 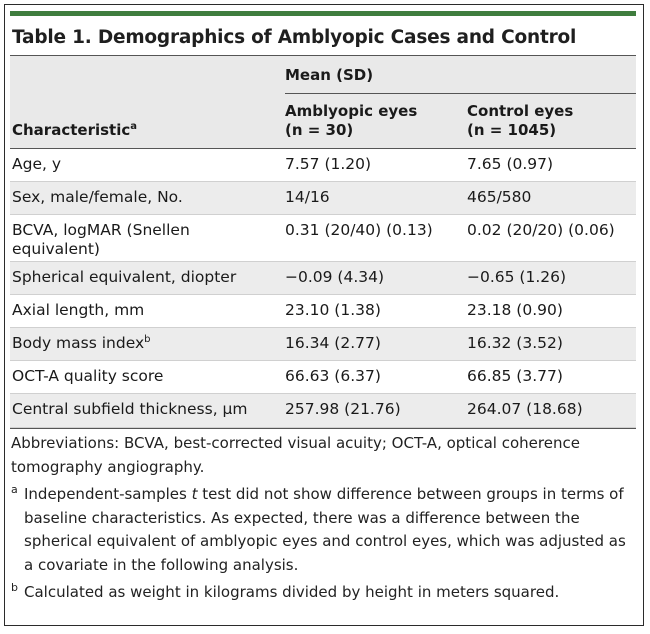 I want to click on cell-characteristic: Axial length, mm, so click(x=78, y=310).